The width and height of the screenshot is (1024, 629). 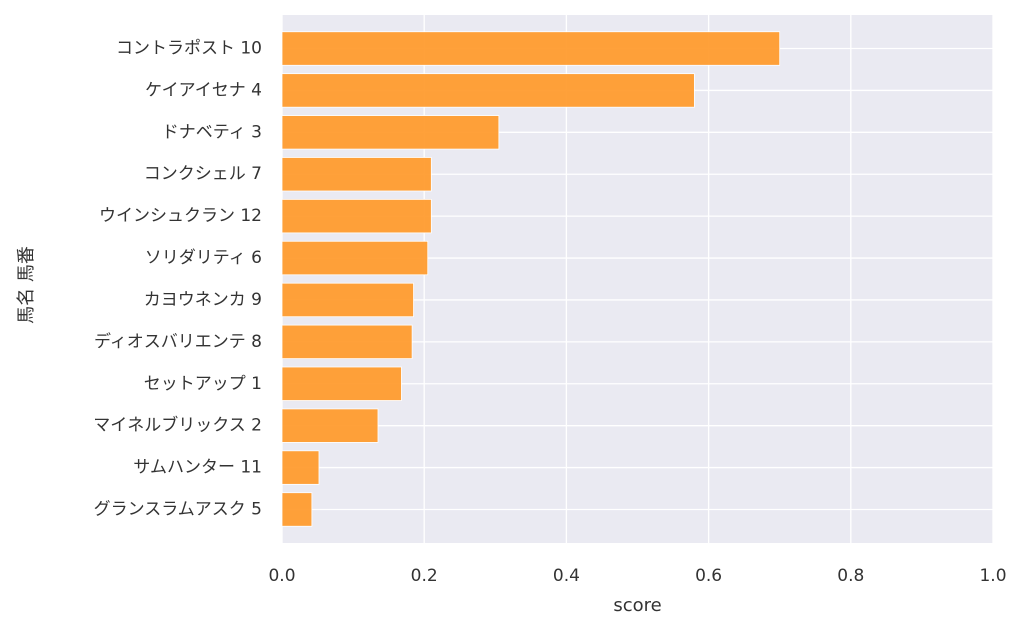 I want to click on y-tick-label: マイネルブリックス 2, so click(x=177, y=425).